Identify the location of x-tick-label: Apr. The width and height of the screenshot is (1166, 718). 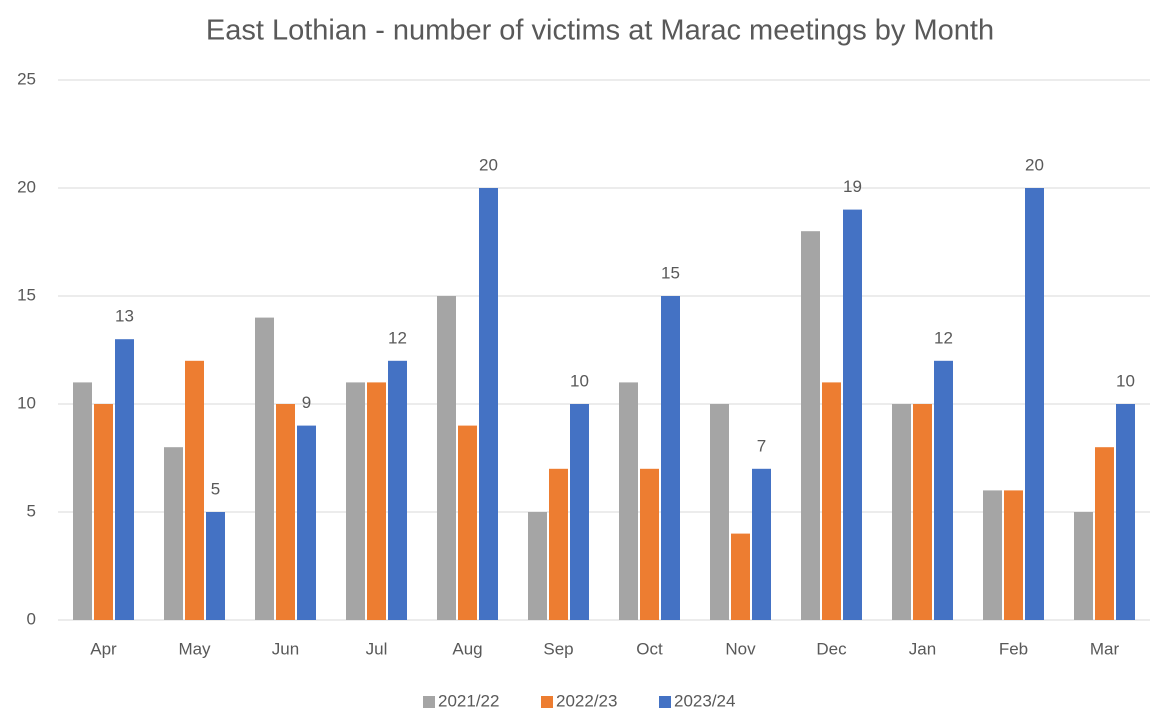
(103, 648).